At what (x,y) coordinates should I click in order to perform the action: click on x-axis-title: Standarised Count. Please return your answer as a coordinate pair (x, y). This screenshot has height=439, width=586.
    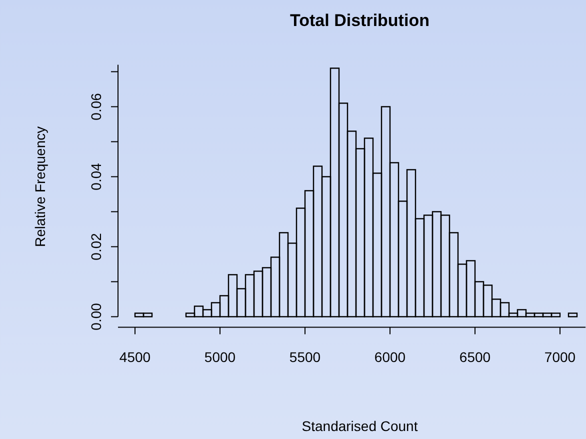
    Looking at the image, I should click on (360, 426).